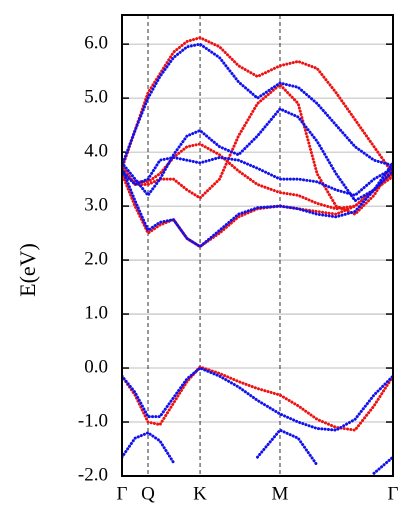 The image size is (415, 514). Describe the element at coordinates (148, 493) in the screenshot. I see `x-tick-label: Q` at that location.